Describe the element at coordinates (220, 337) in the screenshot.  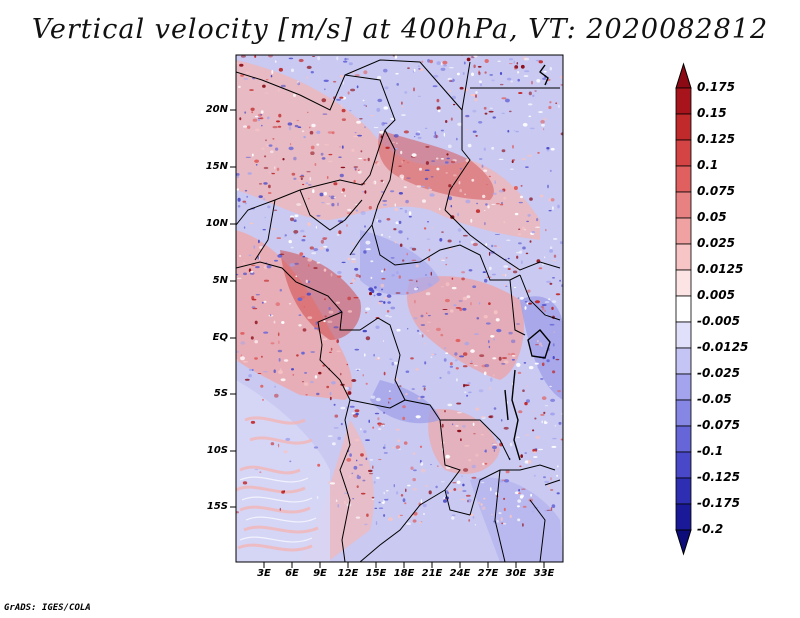
I see `lat-label: EQ` at that location.